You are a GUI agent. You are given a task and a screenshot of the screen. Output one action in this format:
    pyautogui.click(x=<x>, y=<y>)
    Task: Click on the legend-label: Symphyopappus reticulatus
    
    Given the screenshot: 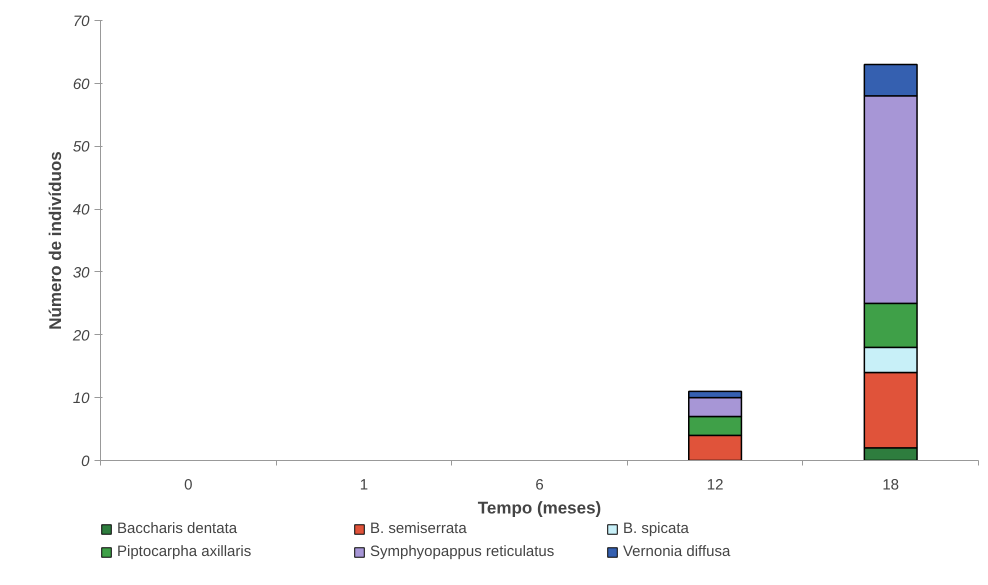 What is the action you would take?
    pyautogui.click(x=463, y=551)
    